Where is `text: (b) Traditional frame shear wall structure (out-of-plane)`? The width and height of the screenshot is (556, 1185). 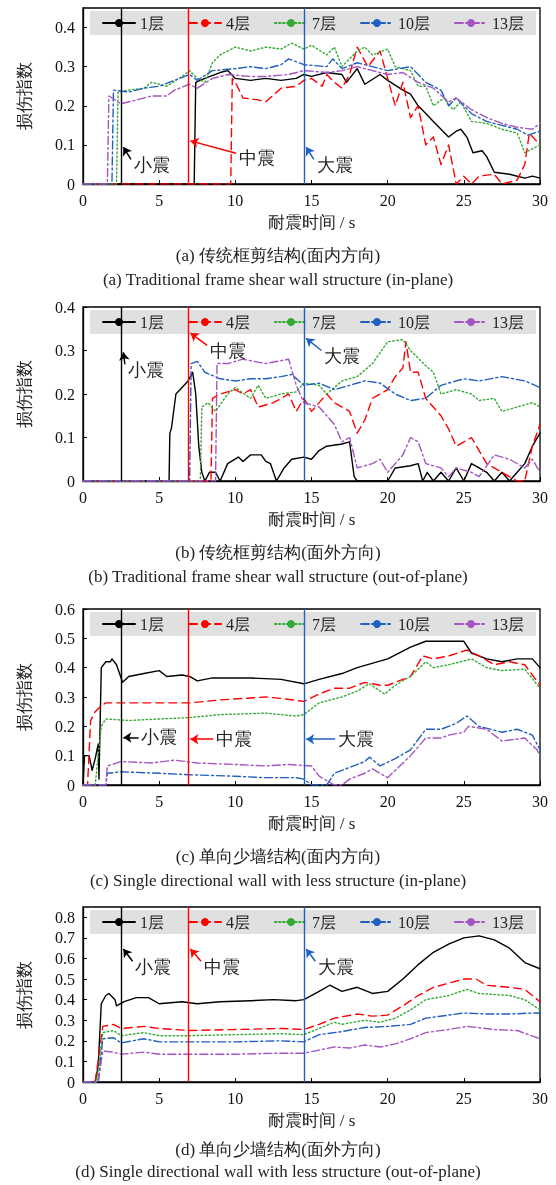
text: (b) Traditional frame shear wall structure (out-of-plane) is located at coordinates (278, 576).